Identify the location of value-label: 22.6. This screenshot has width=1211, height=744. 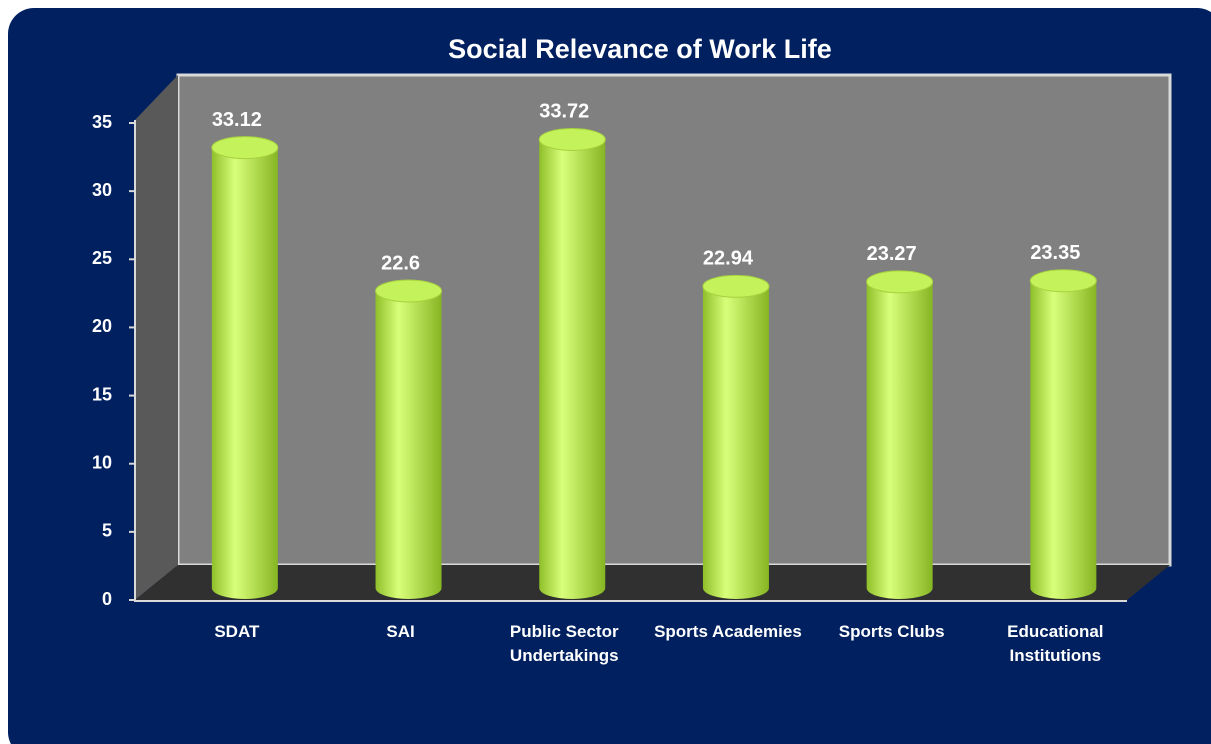
(400, 263).